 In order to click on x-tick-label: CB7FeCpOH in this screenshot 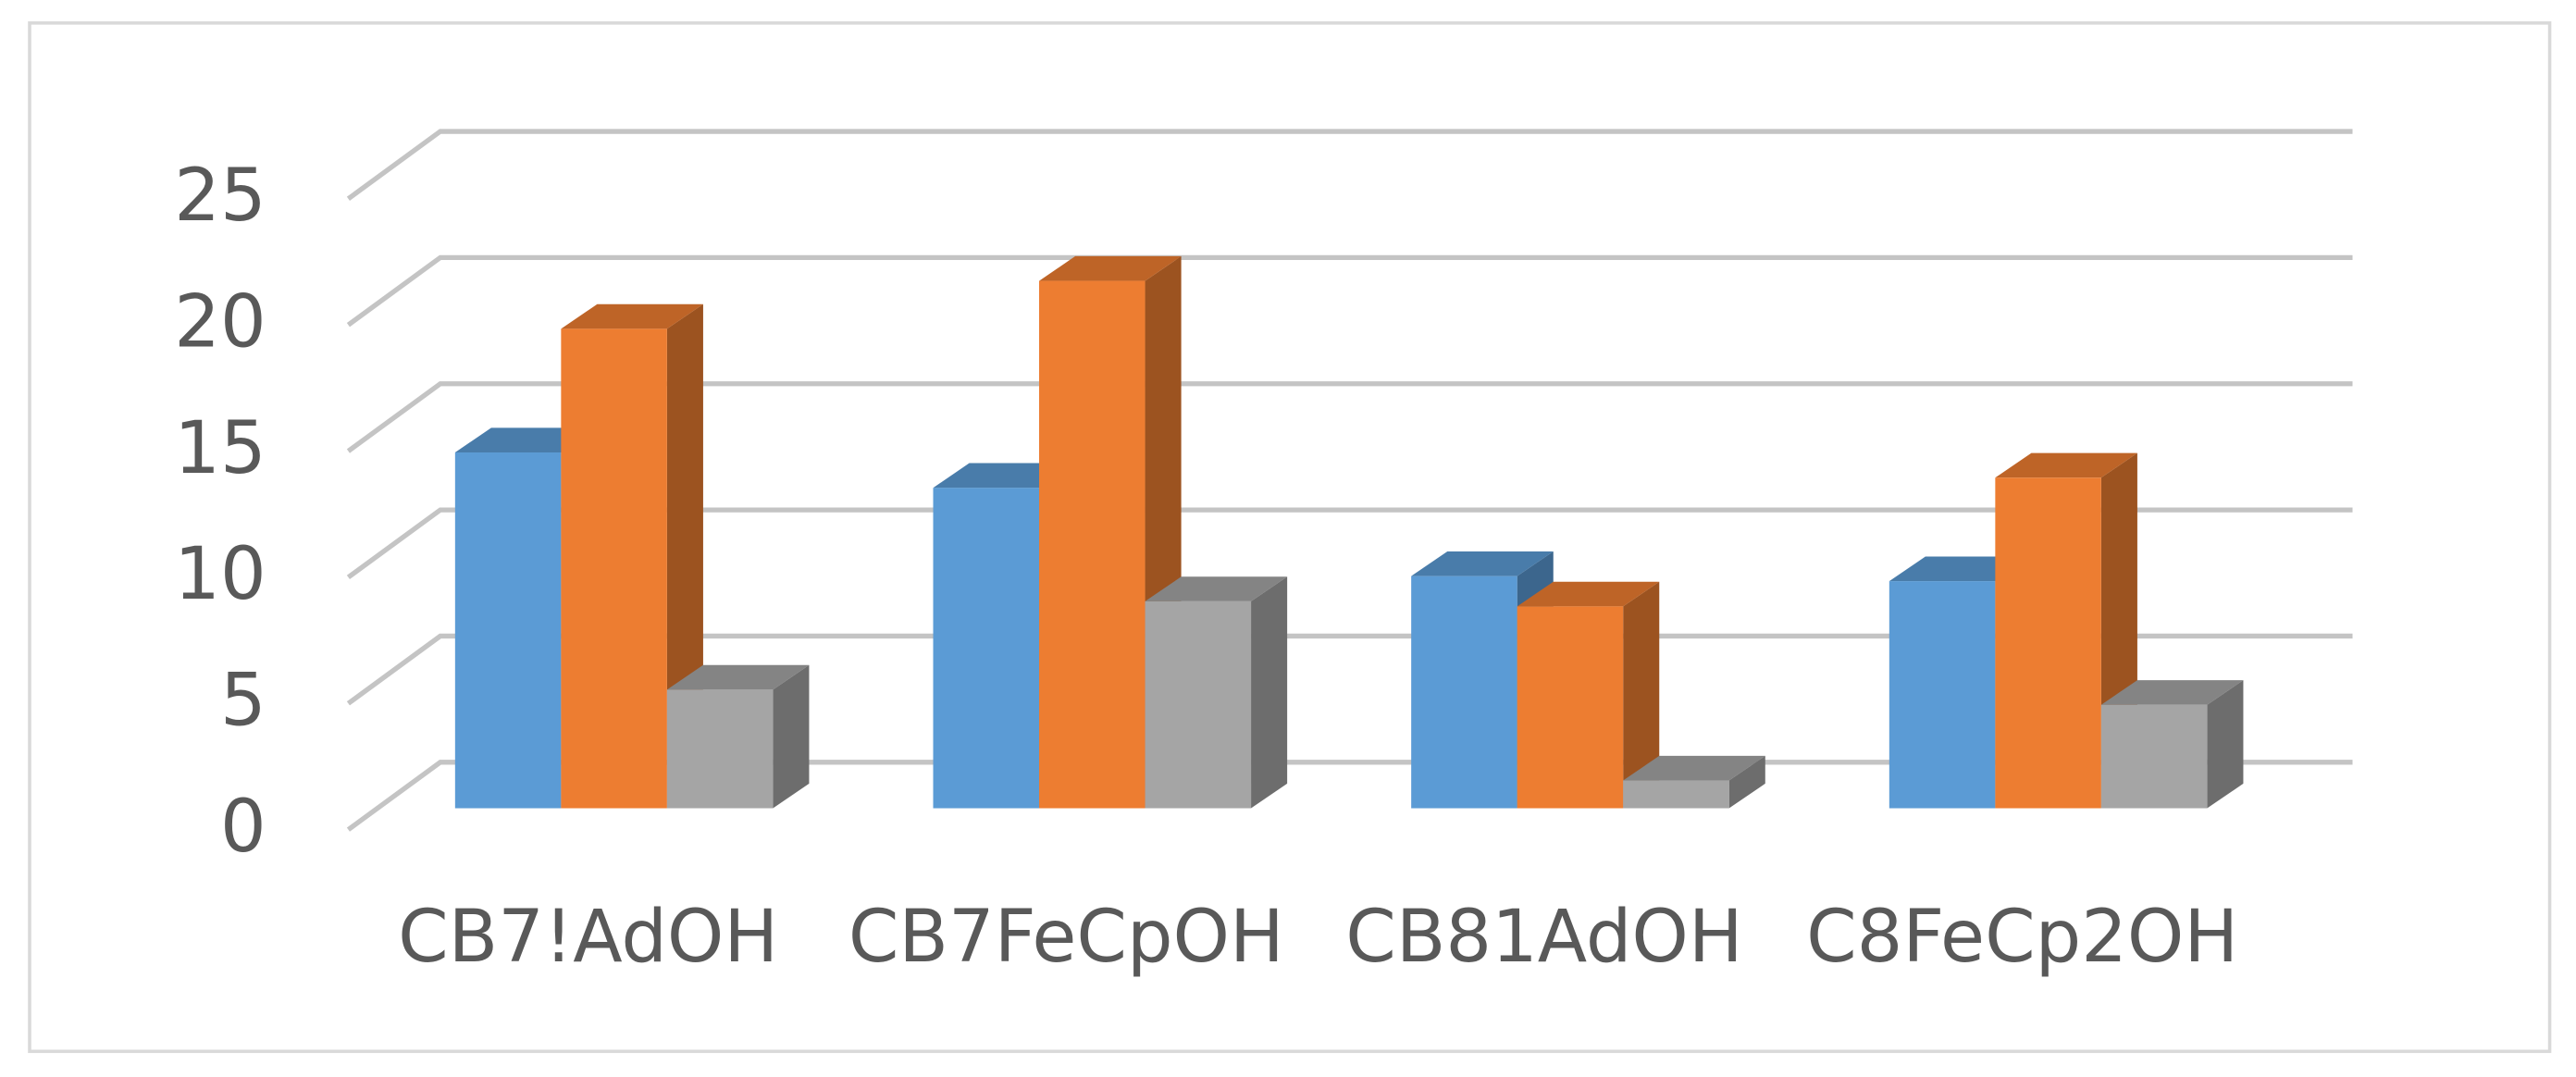, I will do `click(1066, 937)`.